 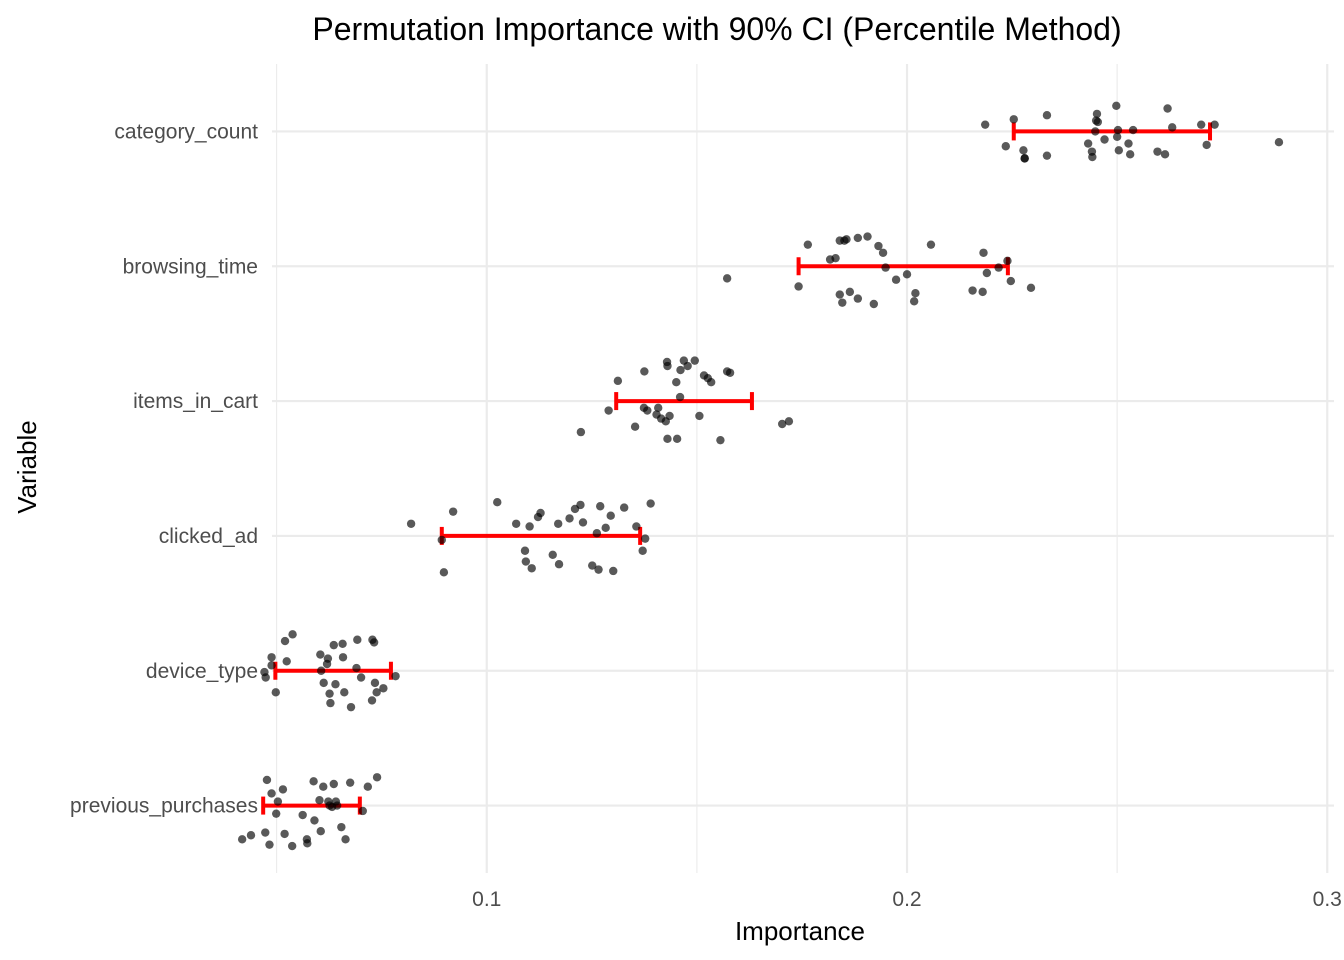 What do you see at coordinates (190, 266) in the screenshot?
I see `y-tick-label: browsing_time` at bounding box center [190, 266].